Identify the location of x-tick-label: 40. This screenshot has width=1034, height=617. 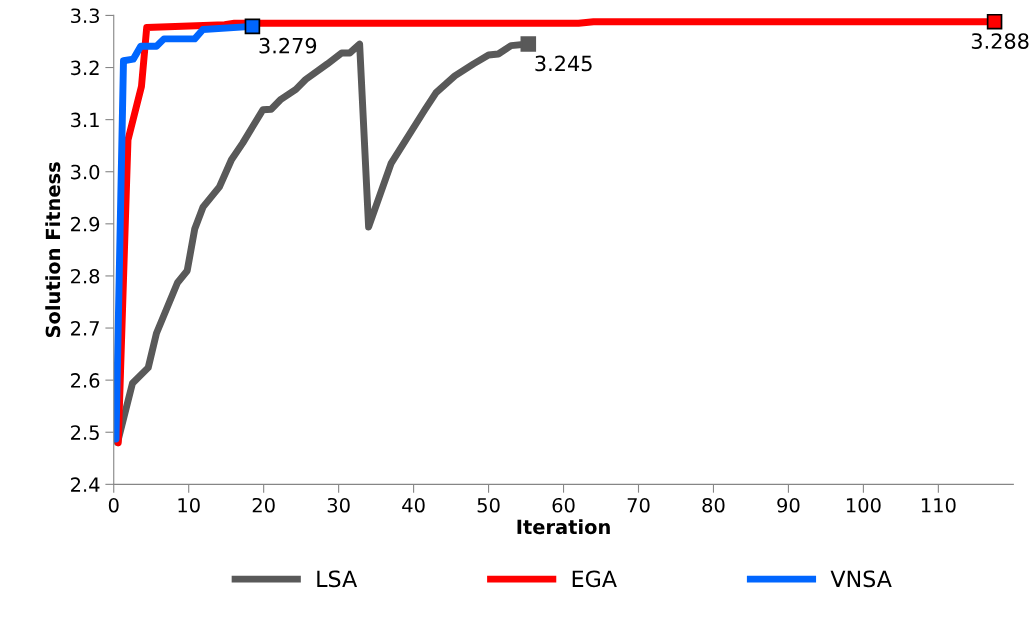
(413, 505).